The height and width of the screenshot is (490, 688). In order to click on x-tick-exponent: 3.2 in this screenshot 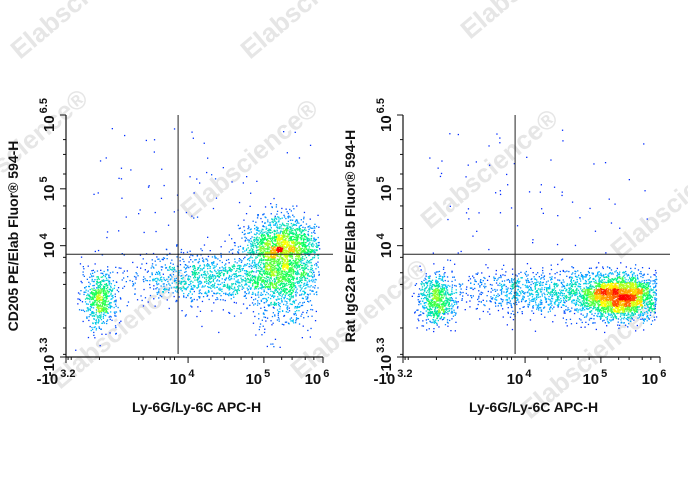, I will do `click(67, 374)`.